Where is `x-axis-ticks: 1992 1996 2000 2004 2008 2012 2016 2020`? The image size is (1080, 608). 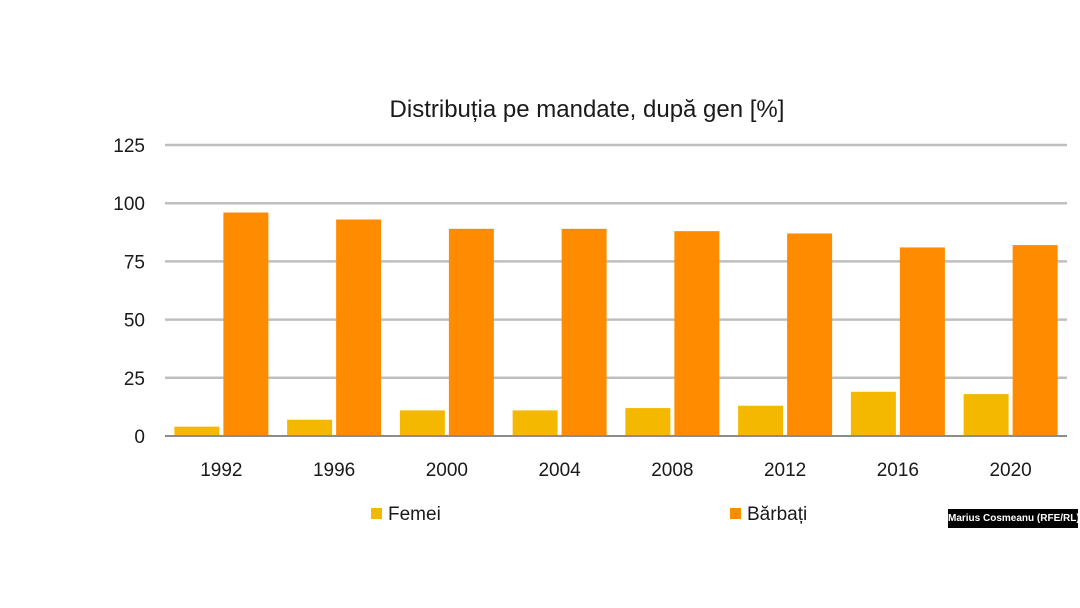
x-axis-ticks: 1992 1996 2000 2004 2008 2012 2016 2020 is located at coordinates (616, 470).